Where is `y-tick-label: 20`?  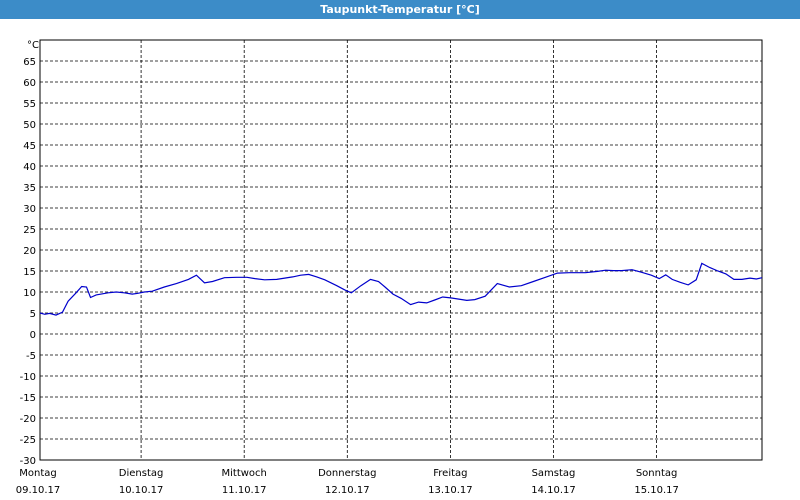 y-tick-label: 20 is located at coordinates (29, 251).